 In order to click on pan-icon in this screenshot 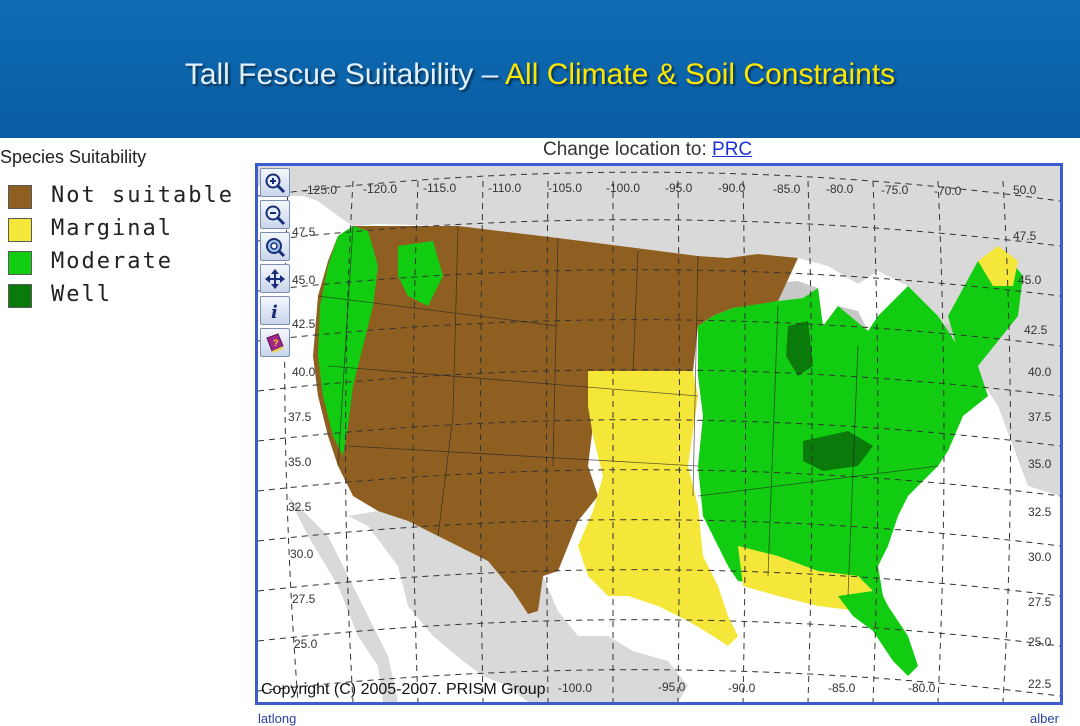, I will do `click(275, 278)`.